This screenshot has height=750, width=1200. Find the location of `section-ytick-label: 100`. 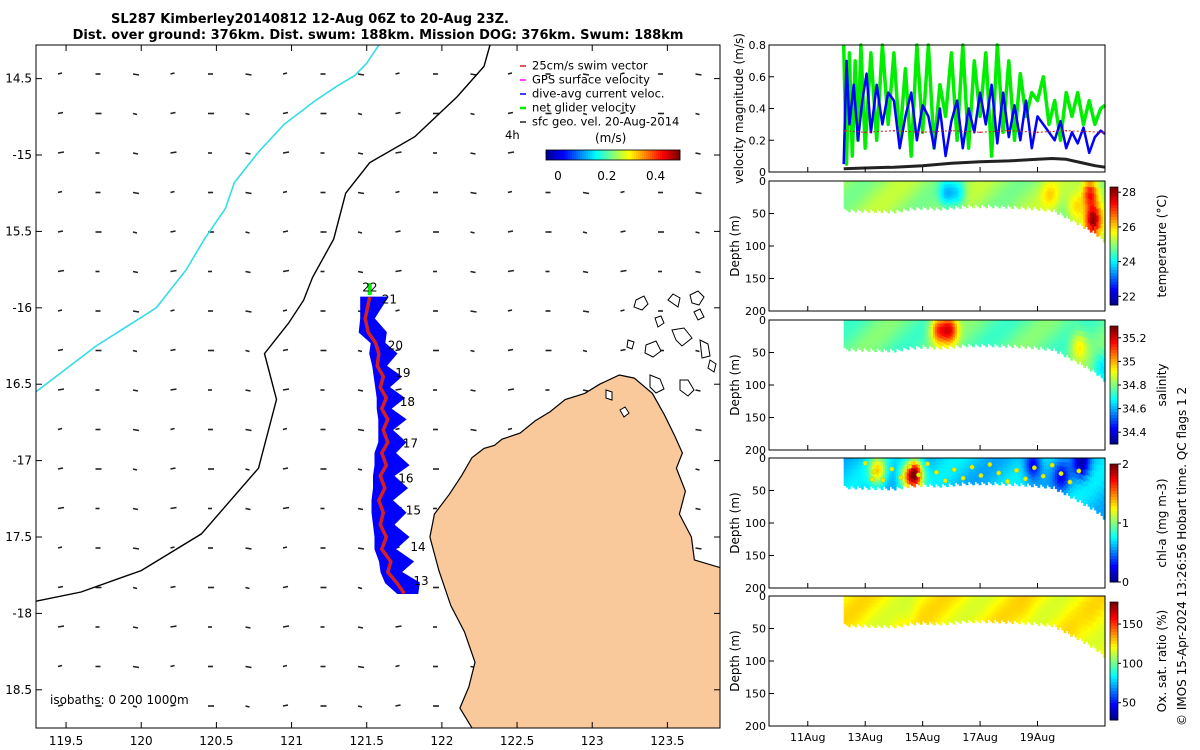

section-ytick-label: 100 is located at coordinates (755, 246).